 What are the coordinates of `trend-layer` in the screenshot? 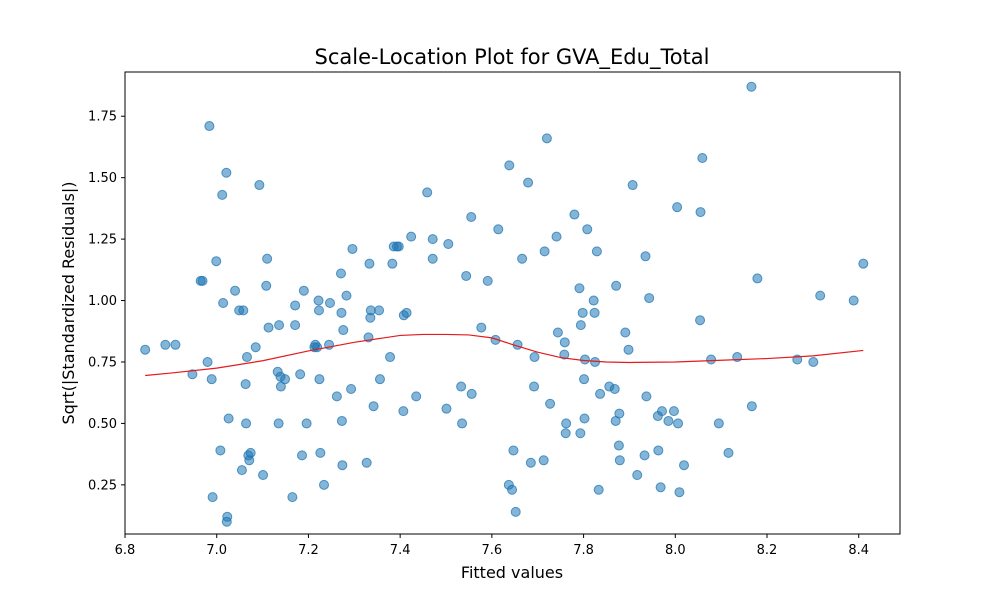 It's located at (504, 355).